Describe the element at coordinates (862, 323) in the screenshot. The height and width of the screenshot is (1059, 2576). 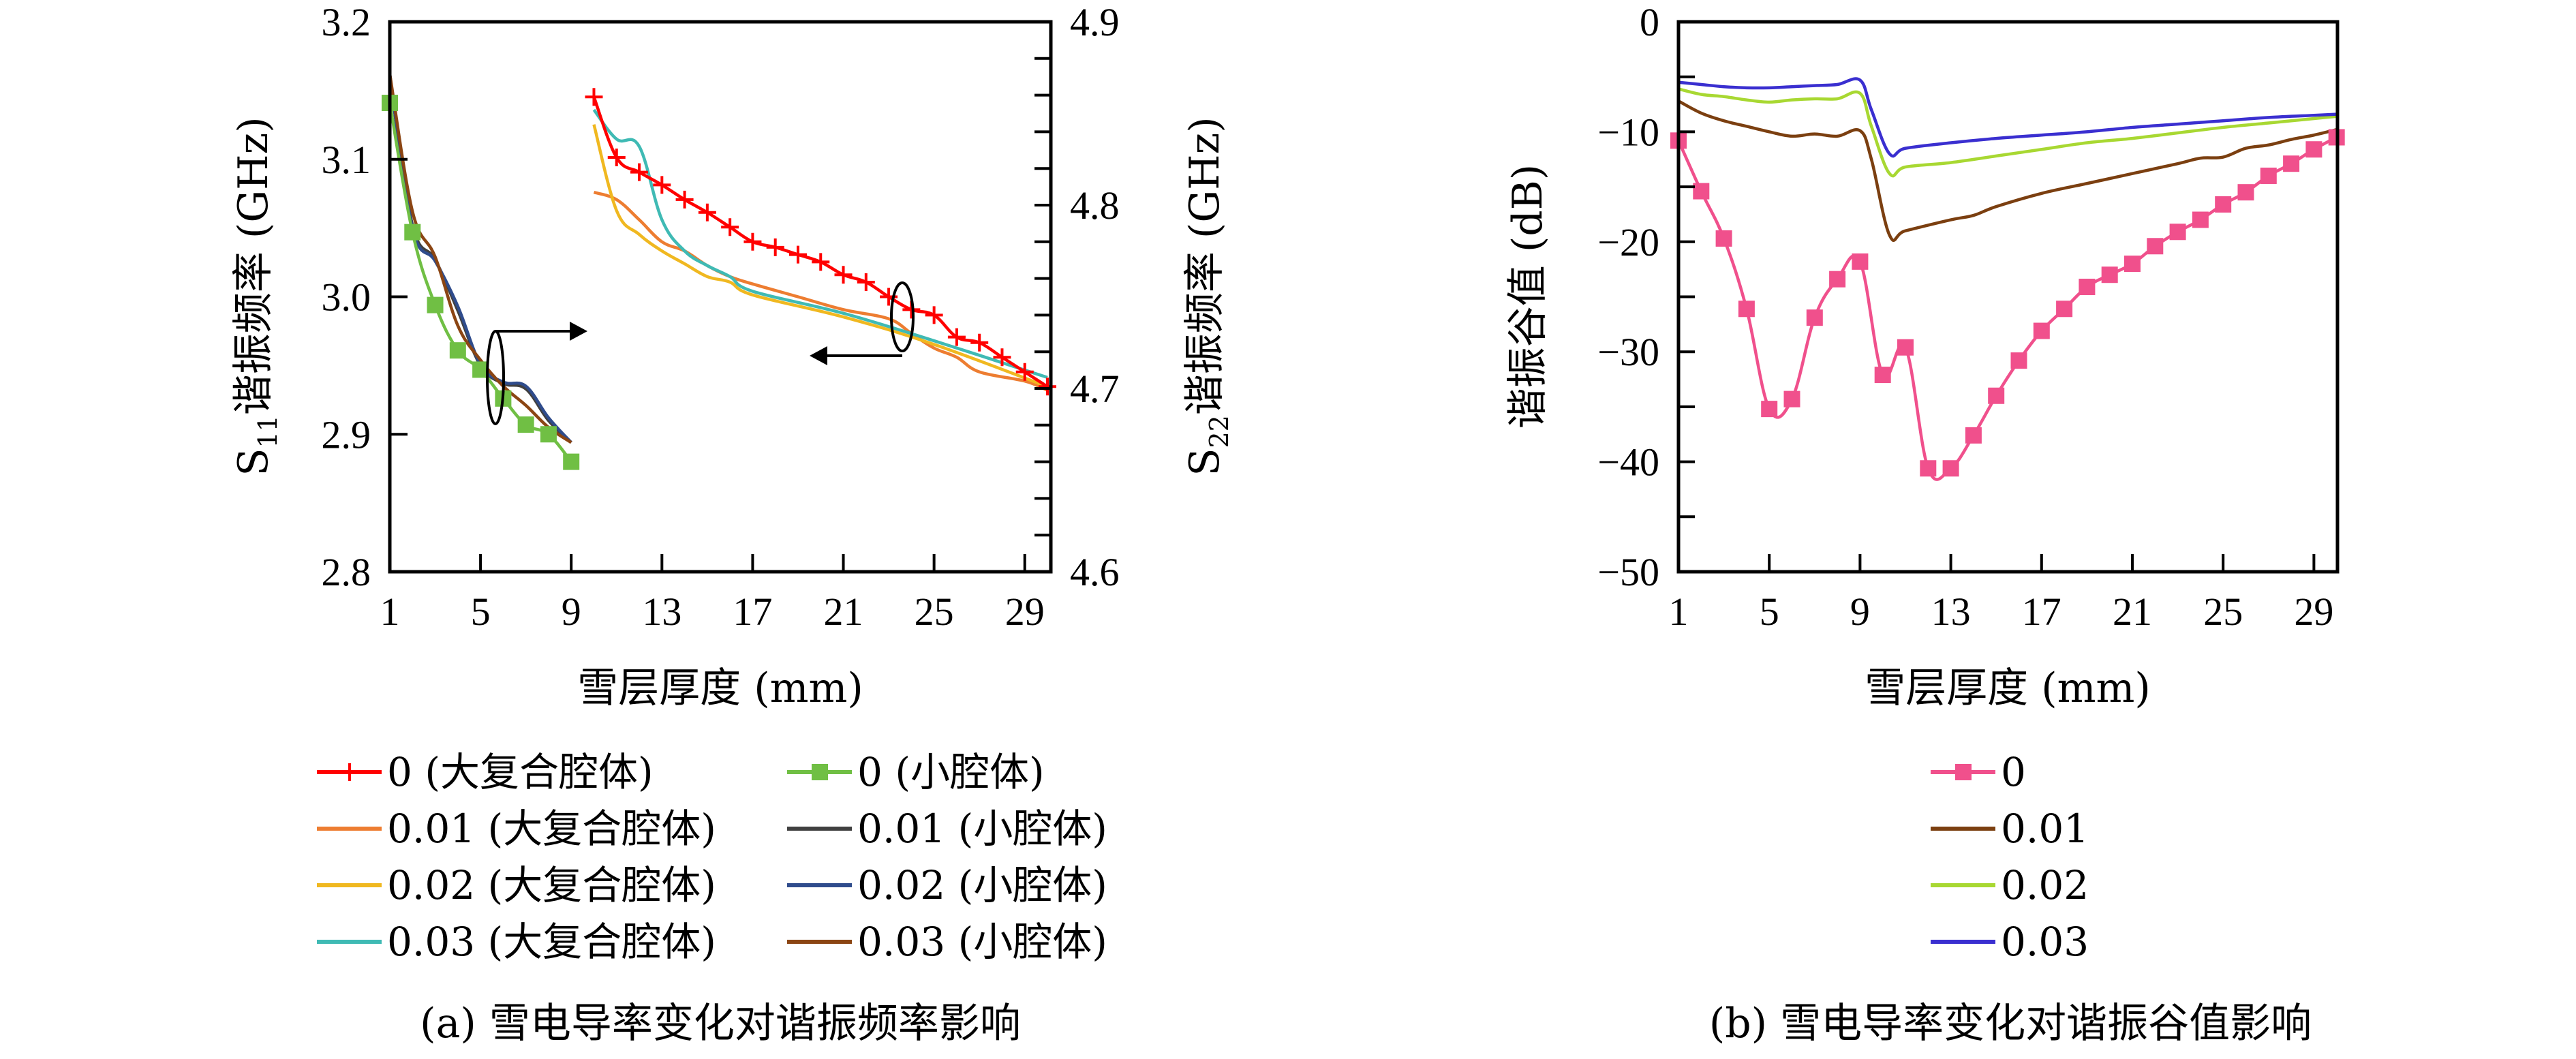
I see `annotation-large-cavity-arrow` at that location.